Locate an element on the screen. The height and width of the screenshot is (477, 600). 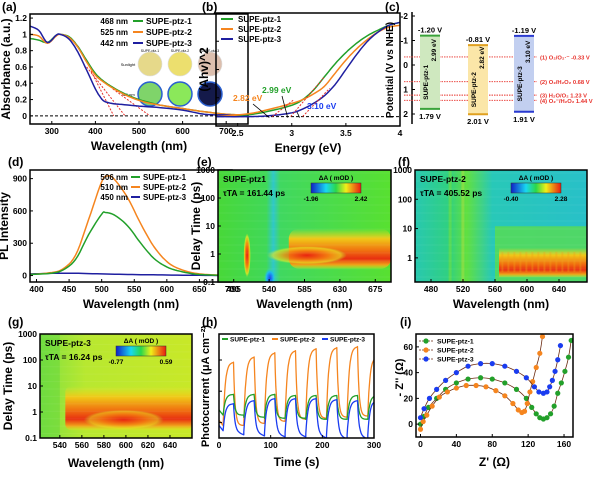
reference-level-label: (3) H₂O/O₂ 1.23 V is located at coordinates (563, 97).